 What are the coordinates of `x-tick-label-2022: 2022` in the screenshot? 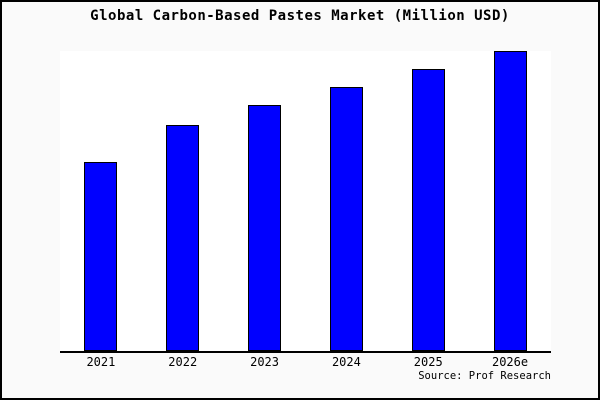 It's located at (183, 362).